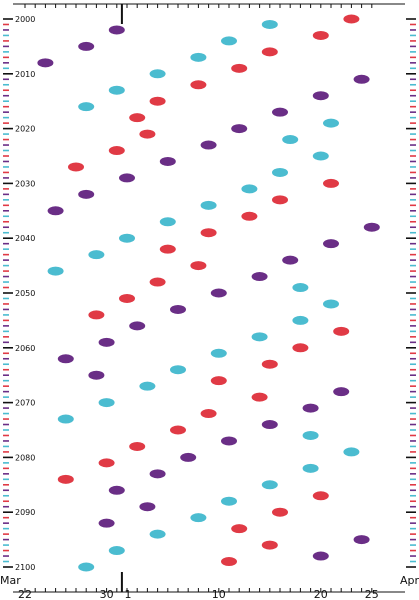 The image size is (419, 600). What do you see at coordinates (25, 348) in the screenshot?
I see `year-label: 2060` at bounding box center [25, 348].